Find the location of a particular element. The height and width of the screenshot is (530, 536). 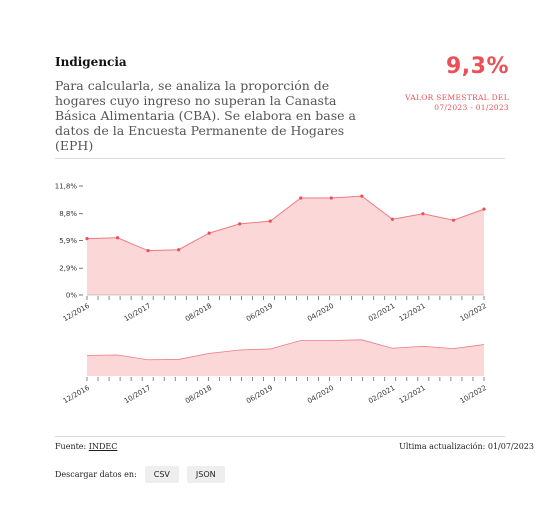

download-label: Descargar datos en: is located at coordinates (96, 474).